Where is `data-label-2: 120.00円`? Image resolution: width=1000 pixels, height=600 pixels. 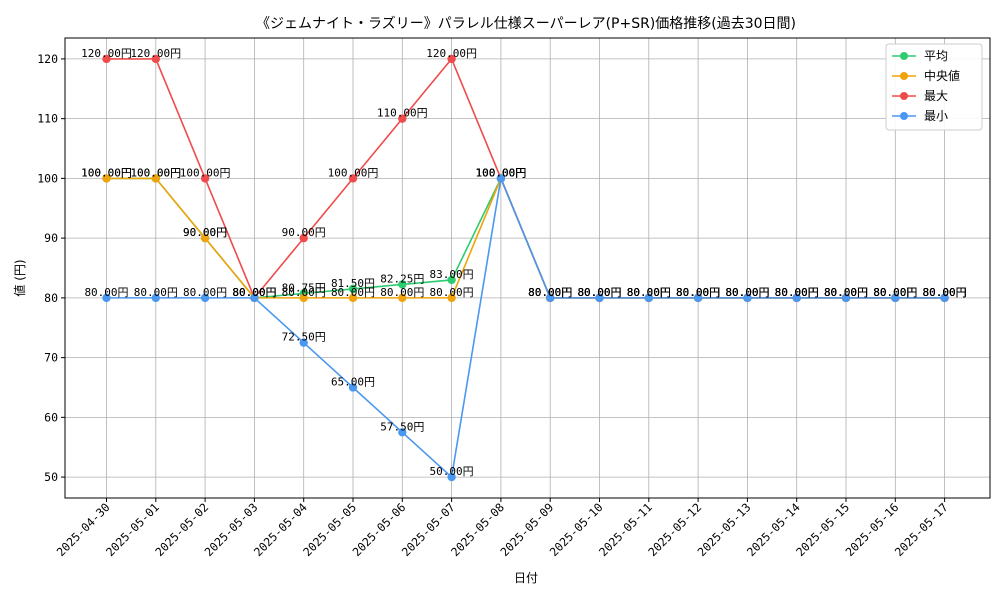
data-label-2: 120.00円 is located at coordinates (155, 53).